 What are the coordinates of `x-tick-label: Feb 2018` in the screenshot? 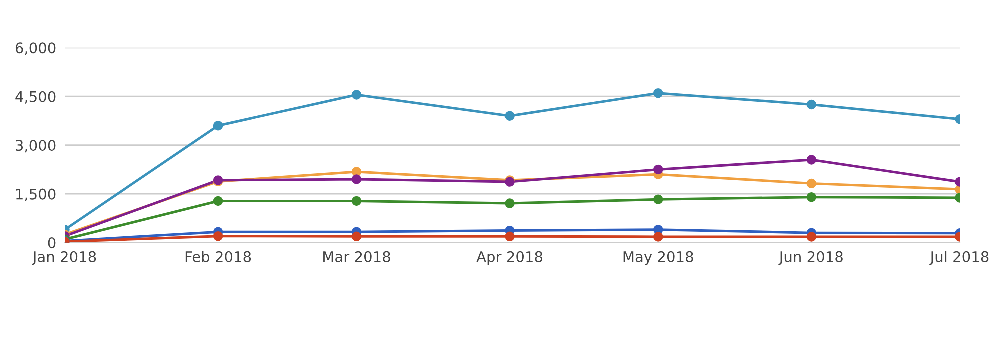 It's located at (219, 256).